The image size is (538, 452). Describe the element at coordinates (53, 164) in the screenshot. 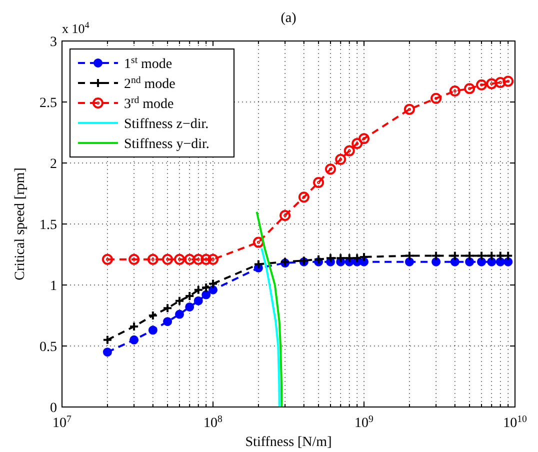

I see `y-tick-label: 2` at that location.